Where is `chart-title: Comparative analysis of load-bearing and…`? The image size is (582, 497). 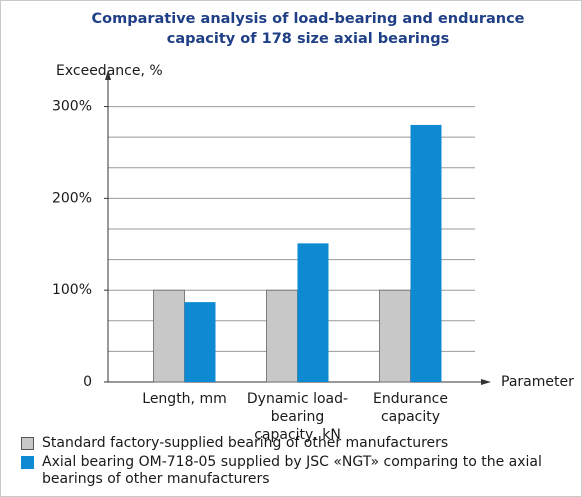
chart-title: Comparative analysis of load-bearing and… is located at coordinates (308, 29).